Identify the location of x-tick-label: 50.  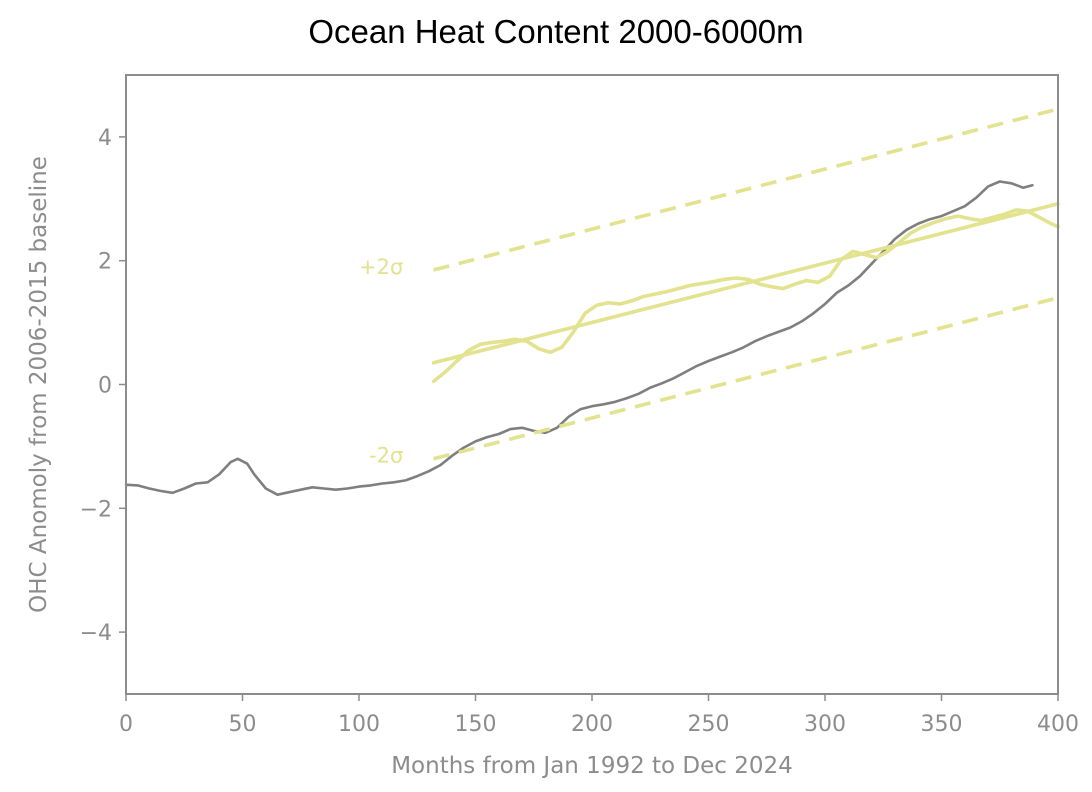
(243, 724).